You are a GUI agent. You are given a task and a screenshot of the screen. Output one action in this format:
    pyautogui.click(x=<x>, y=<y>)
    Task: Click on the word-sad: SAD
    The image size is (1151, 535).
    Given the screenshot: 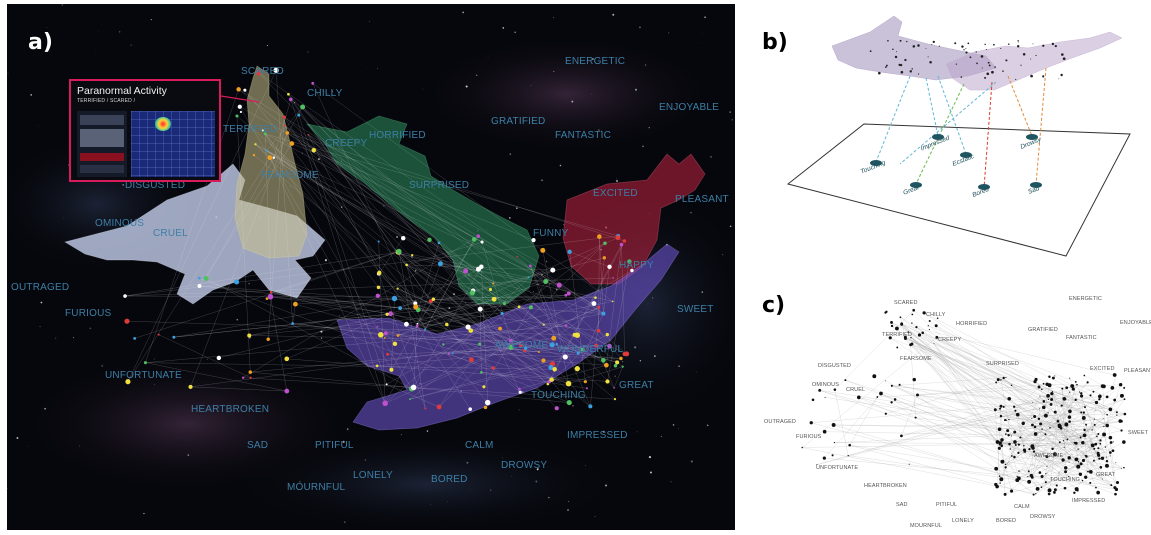 What is the action you would take?
    pyautogui.click(x=257, y=445)
    